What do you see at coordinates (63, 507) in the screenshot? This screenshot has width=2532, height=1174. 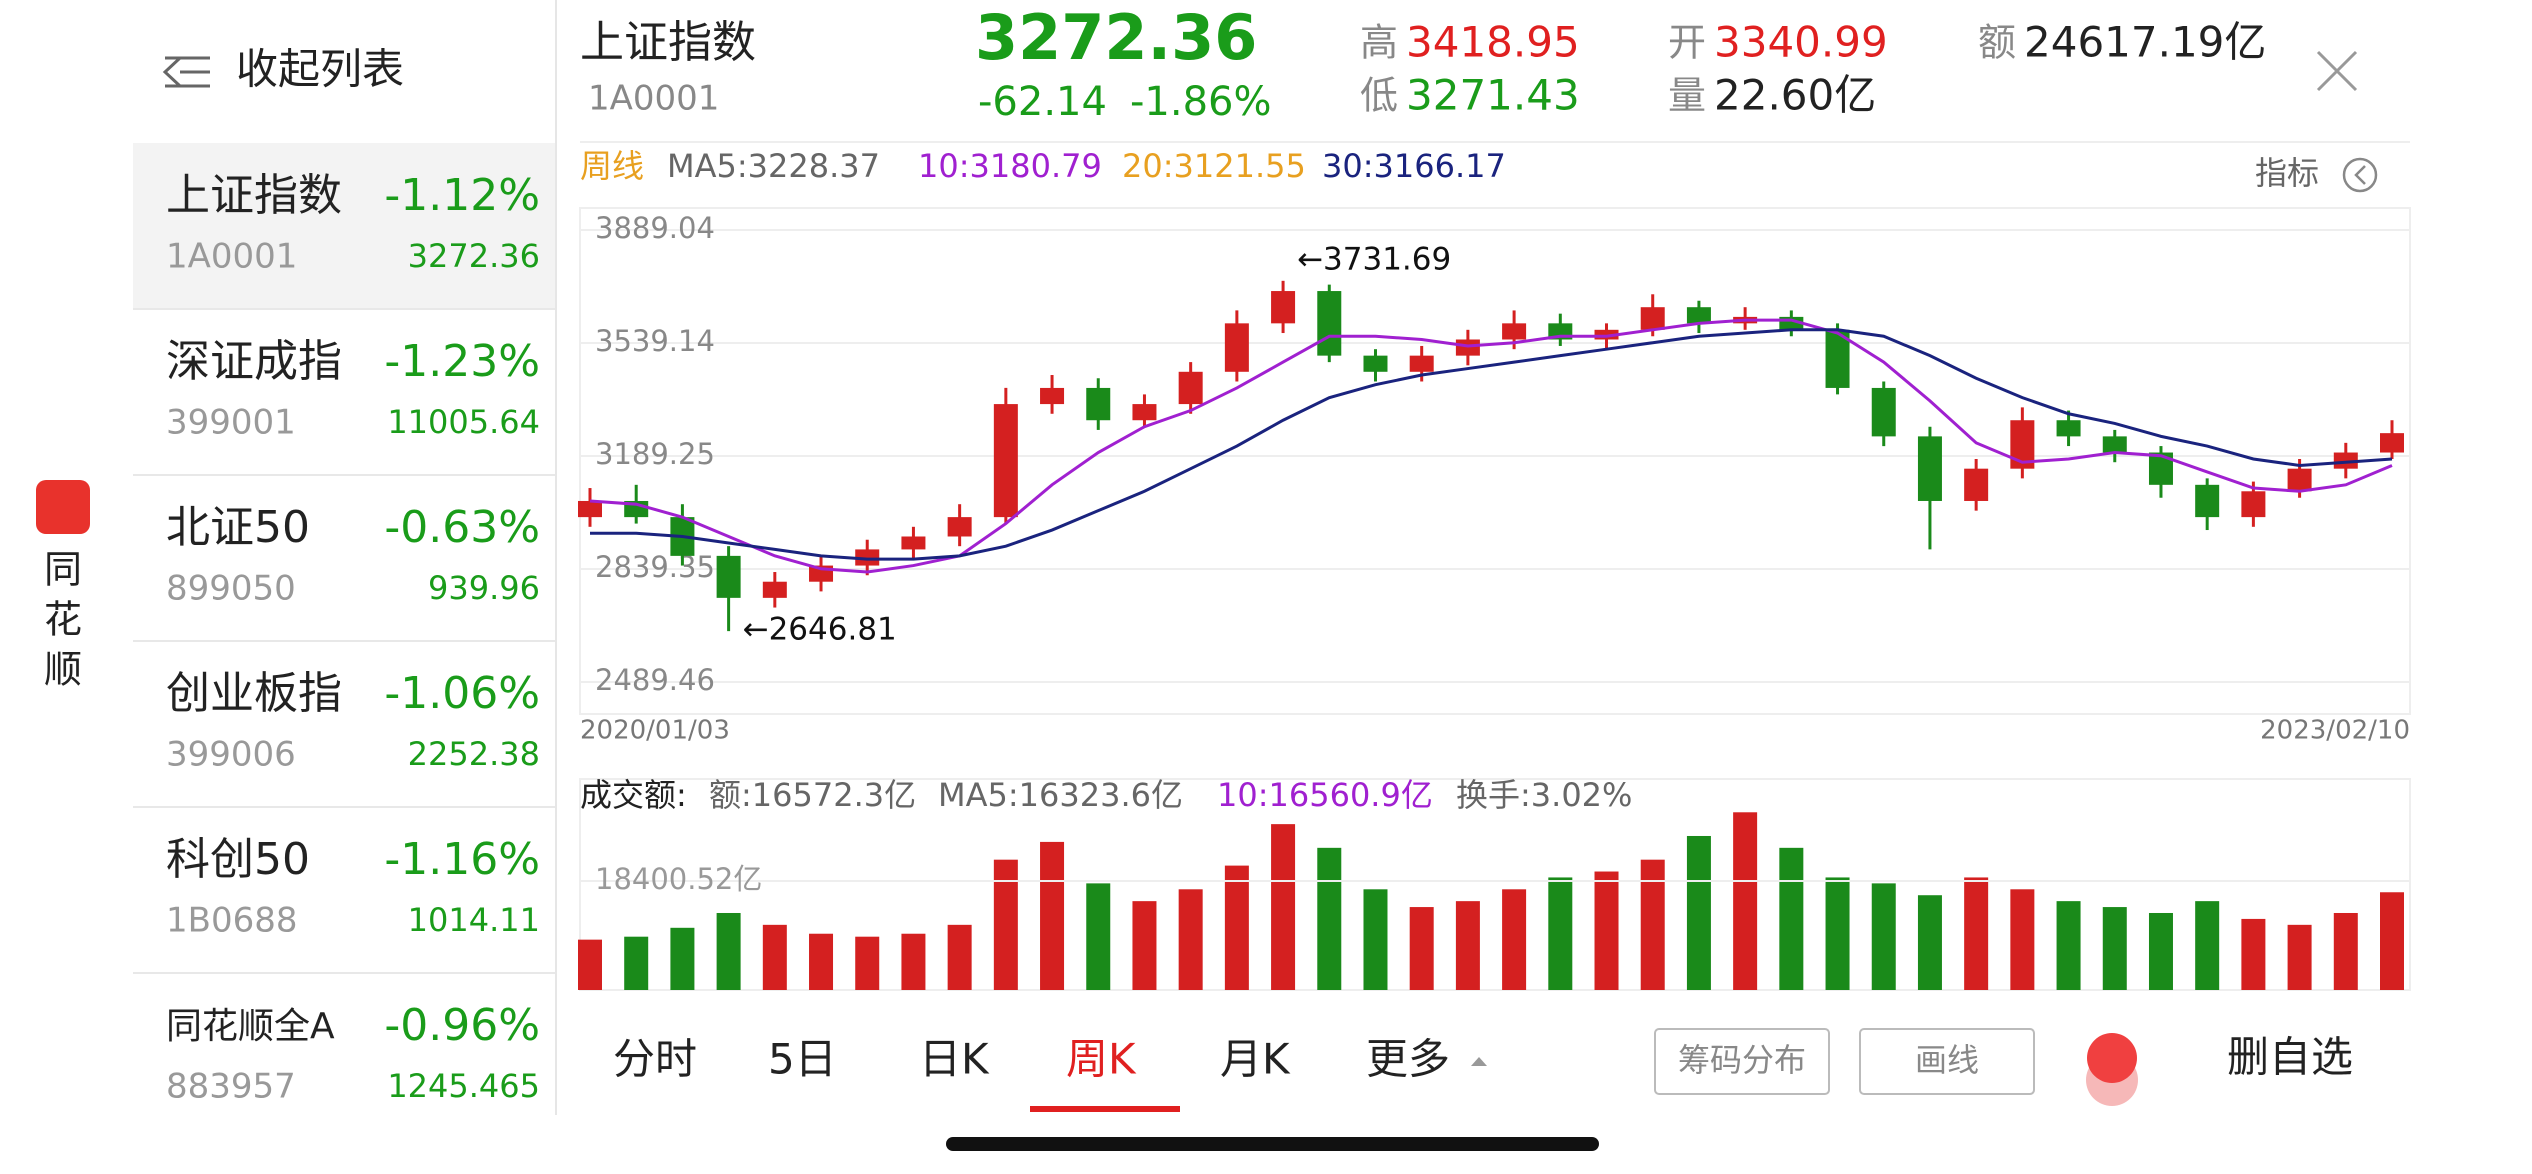 I see `app-icon` at bounding box center [63, 507].